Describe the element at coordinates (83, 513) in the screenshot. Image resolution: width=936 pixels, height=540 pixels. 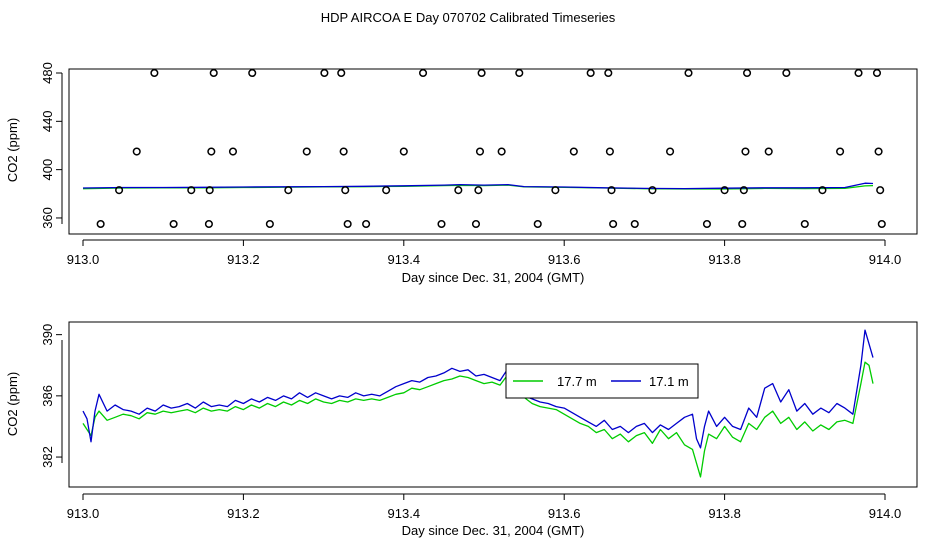
I see `bottom-x-tick-label: 913.0` at that location.